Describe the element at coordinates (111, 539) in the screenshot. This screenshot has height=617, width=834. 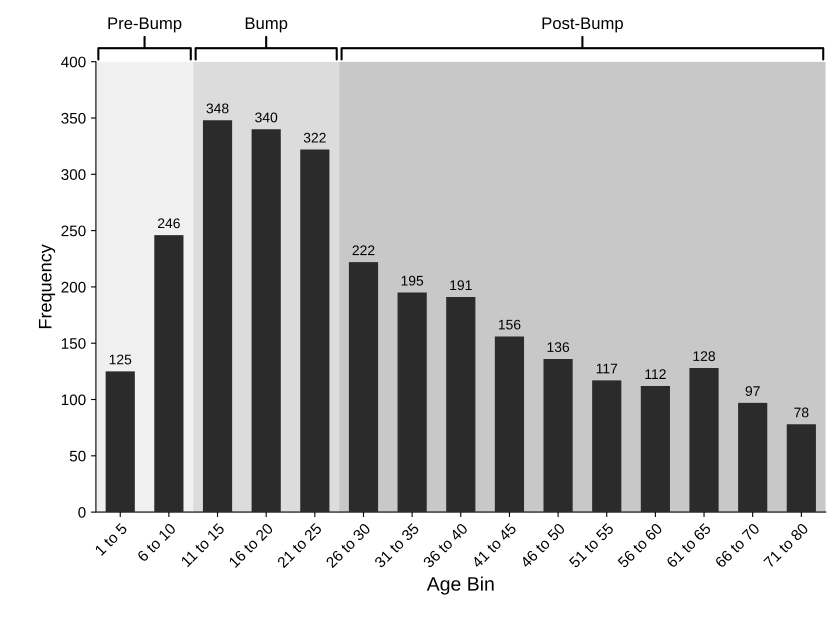
I see `x-tick-label: 1 to 5` at that location.